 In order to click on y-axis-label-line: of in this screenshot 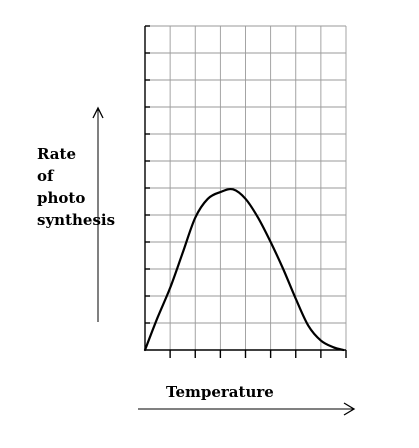, I will do `click(45, 176)`.